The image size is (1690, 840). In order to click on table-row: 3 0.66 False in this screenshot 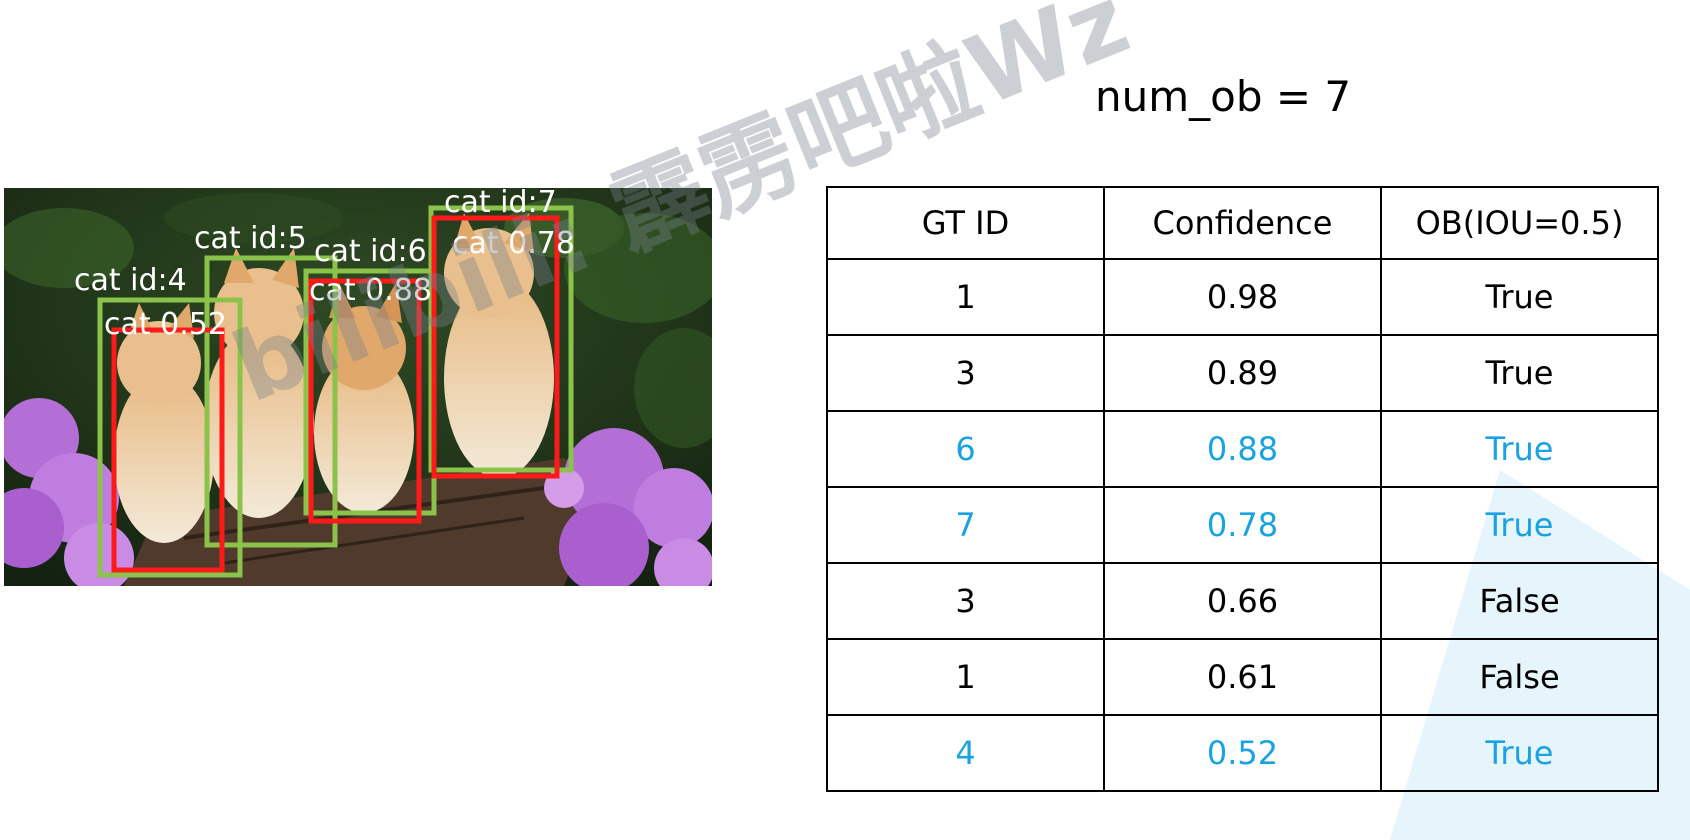, I will do `click(1242, 601)`.